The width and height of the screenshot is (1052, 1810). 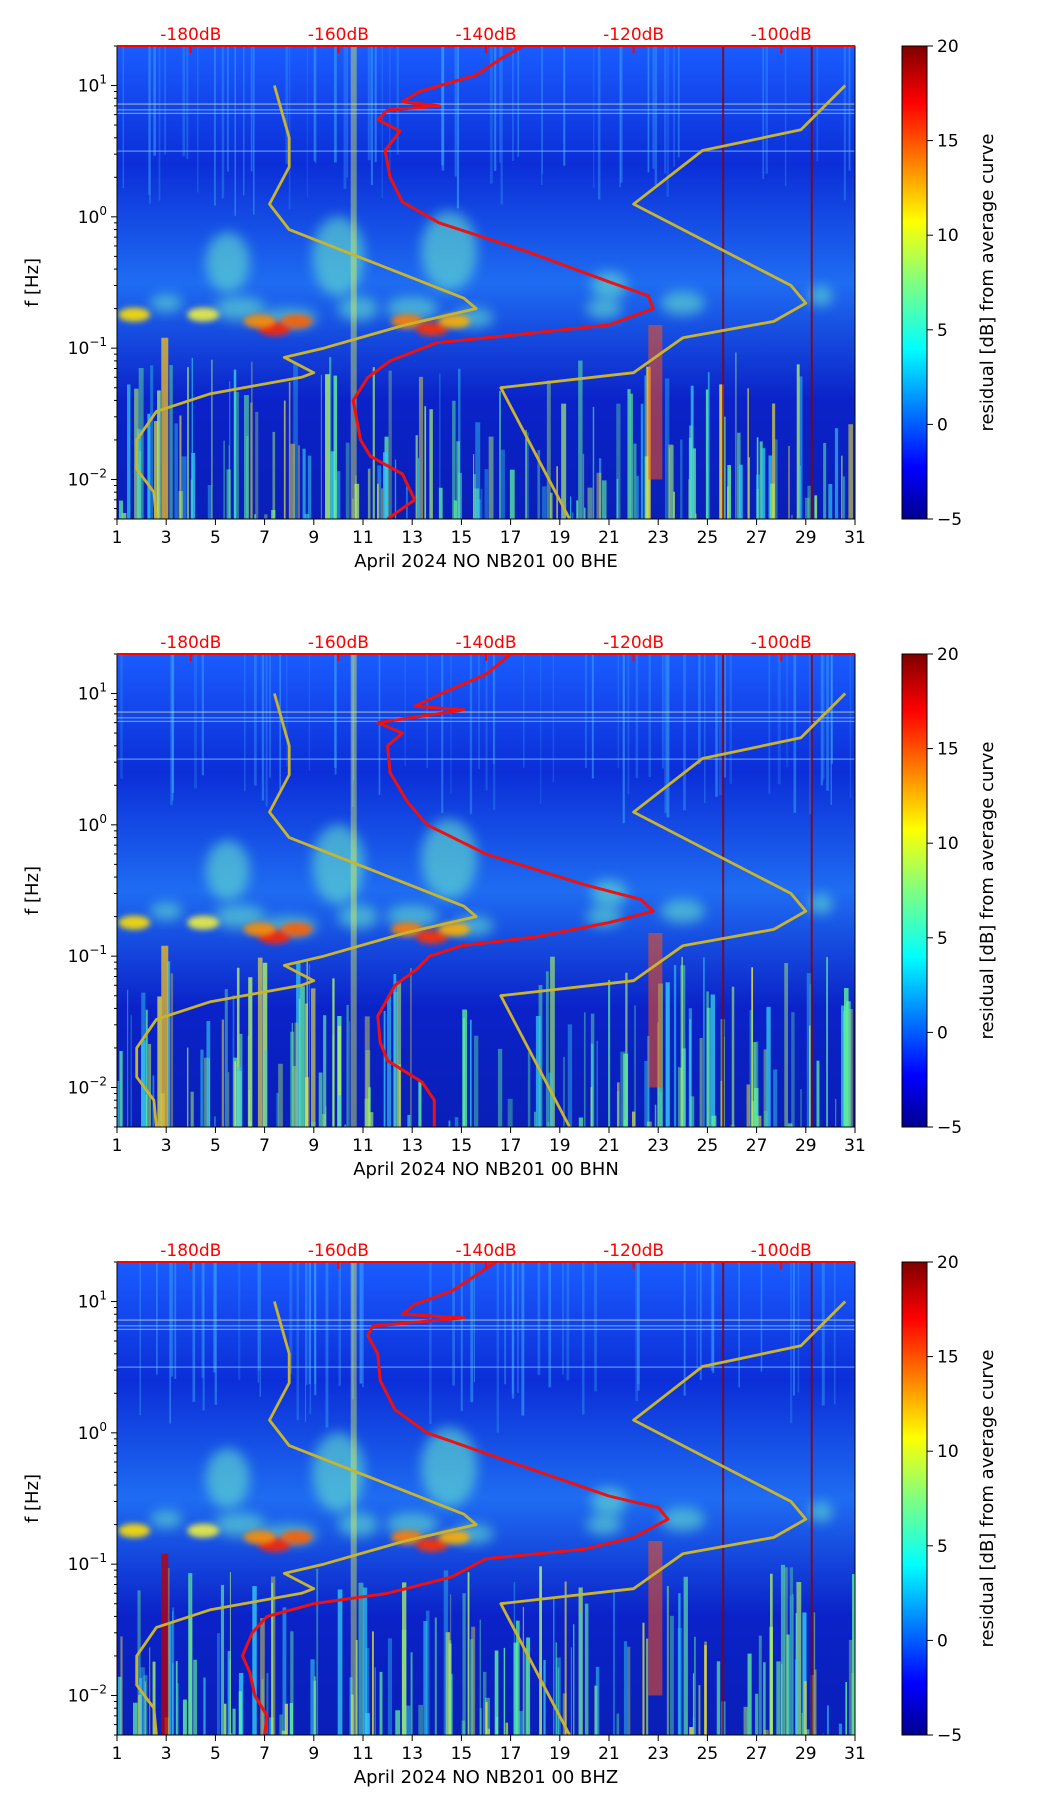 What do you see at coordinates (486, 1169) in the screenshot?
I see `x-axis-label: April 2024 NO NB201 00 BHN` at bounding box center [486, 1169].